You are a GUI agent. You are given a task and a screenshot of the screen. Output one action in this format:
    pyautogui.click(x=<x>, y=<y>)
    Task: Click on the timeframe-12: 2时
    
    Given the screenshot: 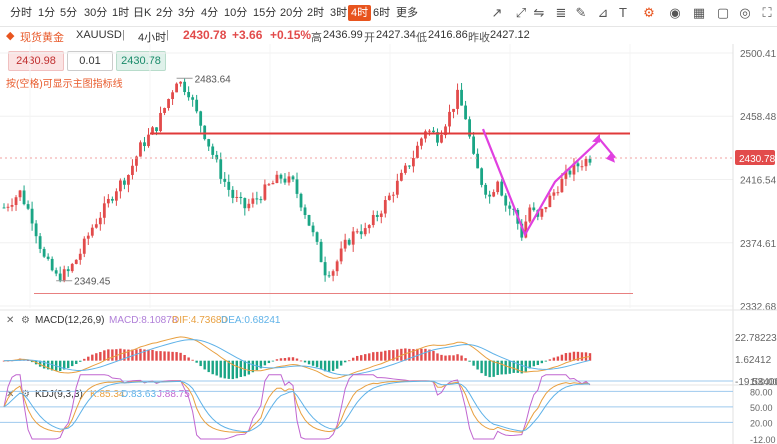 What is the action you would take?
    pyautogui.click(x=316, y=13)
    